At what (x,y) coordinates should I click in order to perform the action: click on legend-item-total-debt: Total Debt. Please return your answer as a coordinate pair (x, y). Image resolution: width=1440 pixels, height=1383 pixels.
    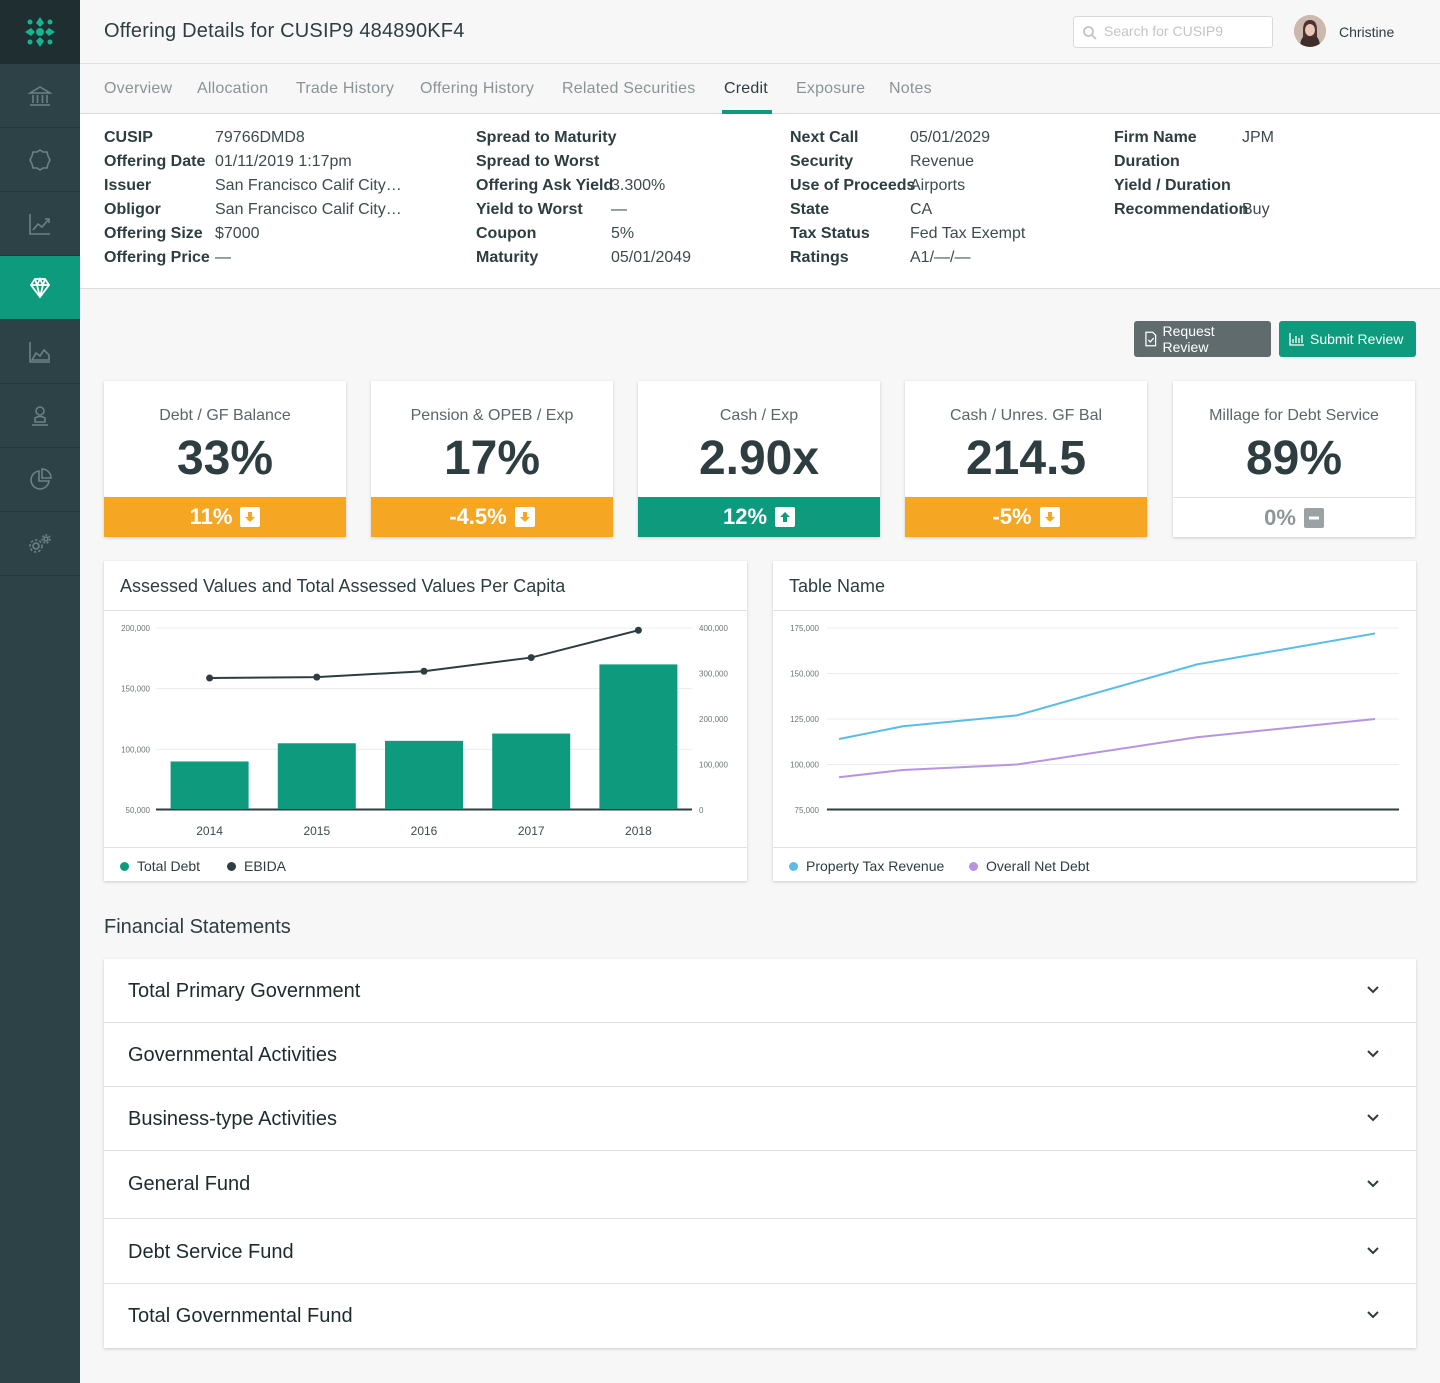
    Looking at the image, I should click on (160, 866).